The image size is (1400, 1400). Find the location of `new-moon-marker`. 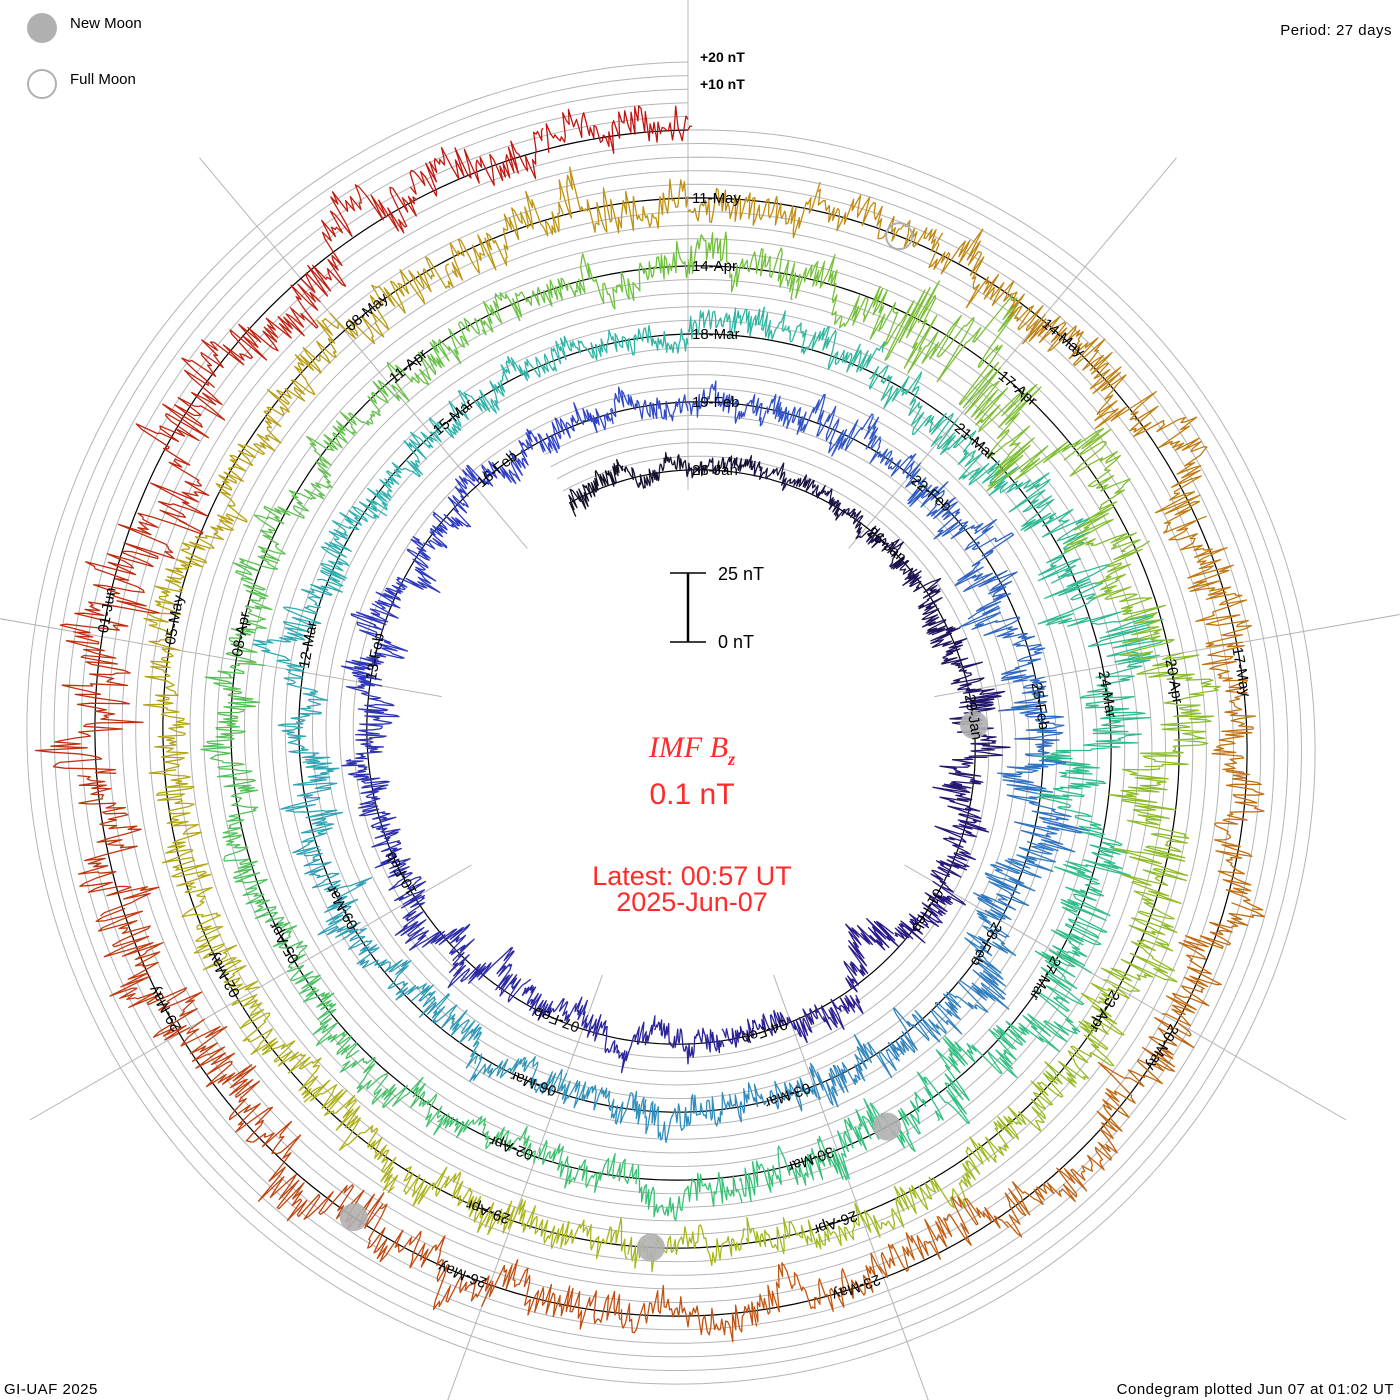

new-moon-marker is located at coordinates (650, 1247).